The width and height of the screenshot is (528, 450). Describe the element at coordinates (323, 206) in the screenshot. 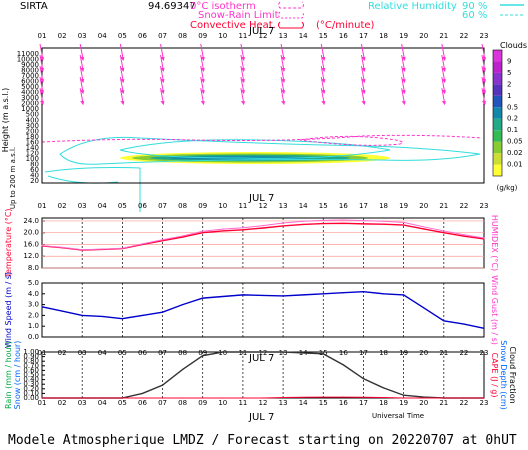

I see `hour-tick-temp: 15` at that location.